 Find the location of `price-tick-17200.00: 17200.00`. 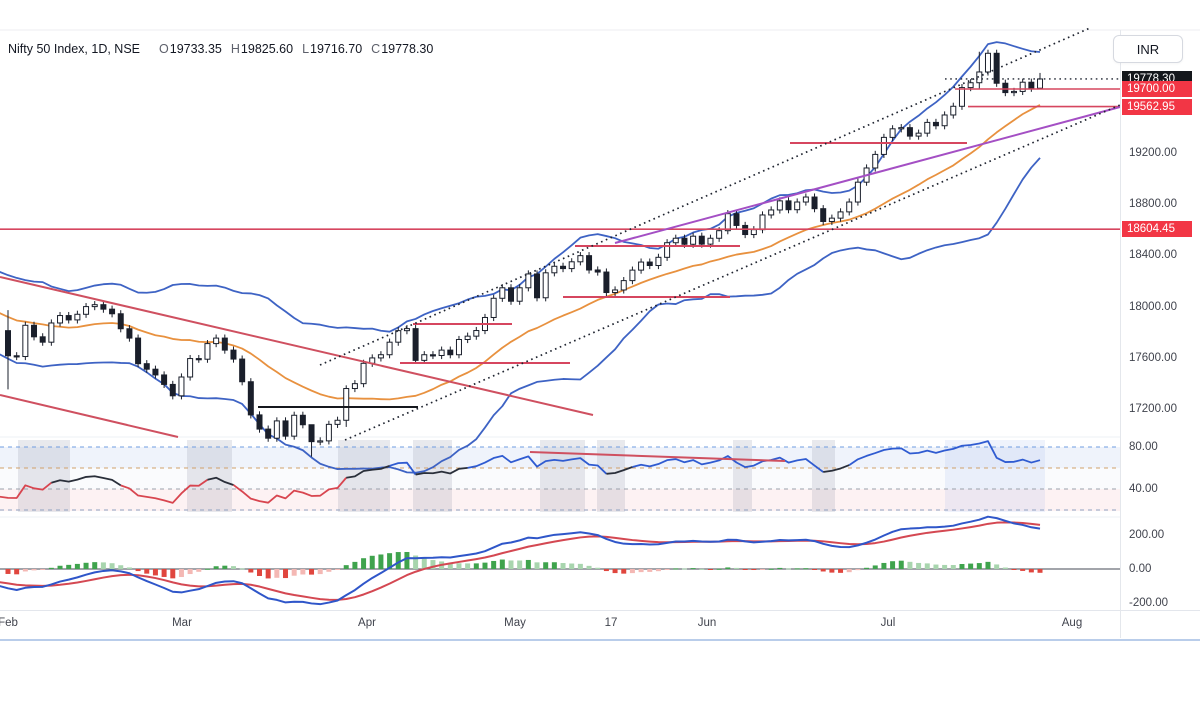

price-tick-17200.00: 17200.00 is located at coordinates (1153, 409).